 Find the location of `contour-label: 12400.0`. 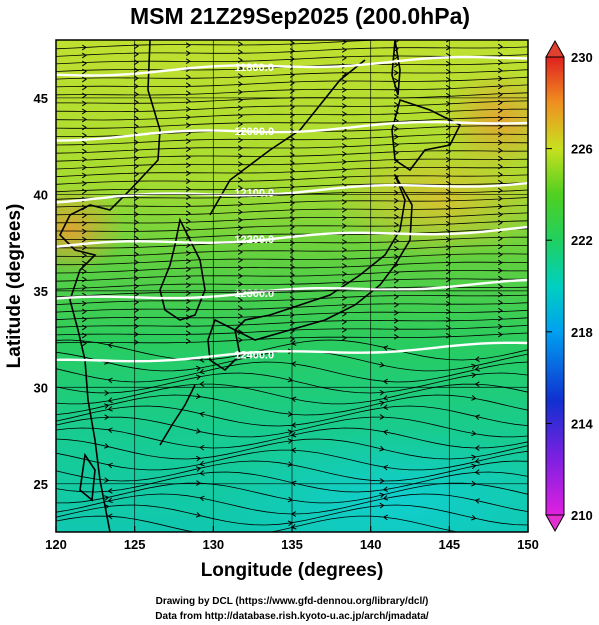

contour-label: 12400.0 is located at coordinates (254, 356).